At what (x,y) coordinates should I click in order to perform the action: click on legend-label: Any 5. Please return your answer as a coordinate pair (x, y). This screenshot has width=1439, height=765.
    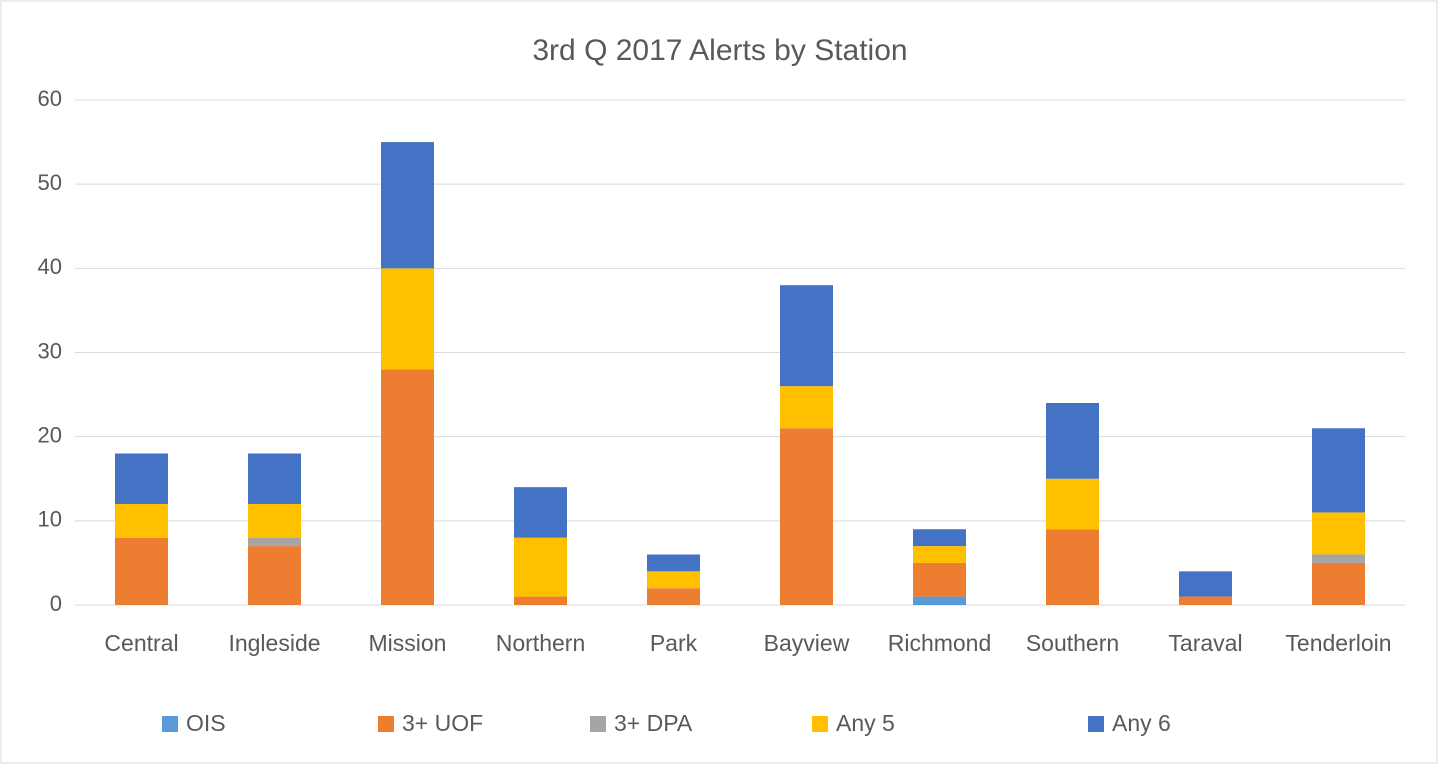
    Looking at the image, I should click on (865, 723).